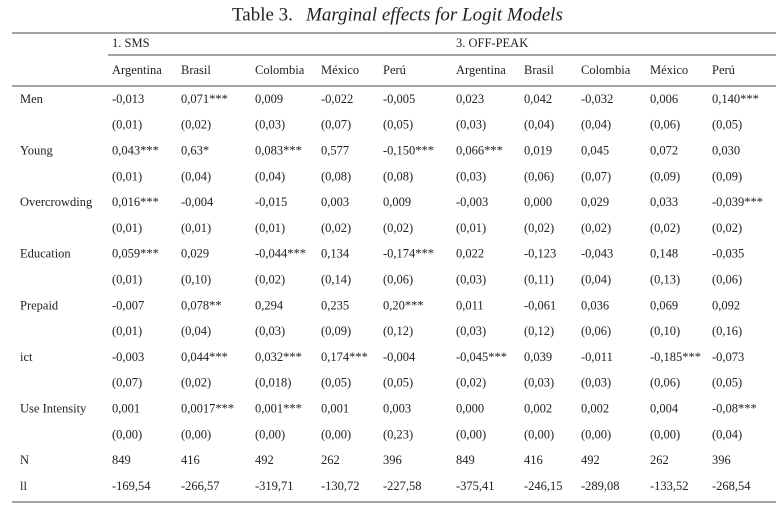 The height and width of the screenshot is (505, 782). What do you see at coordinates (271, 202) in the screenshot?
I see `coefficient: -0,015` at bounding box center [271, 202].